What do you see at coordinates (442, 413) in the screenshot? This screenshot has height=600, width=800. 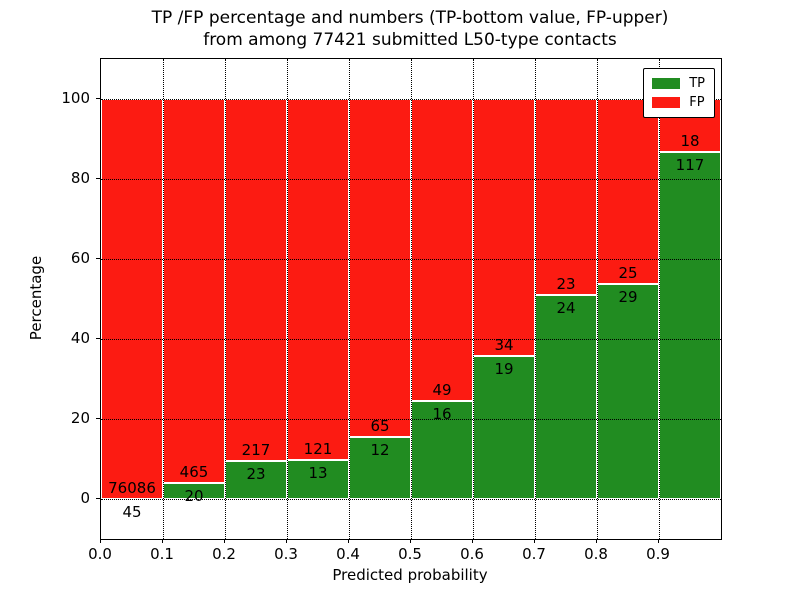 I see `tp-count-label: 16` at bounding box center [442, 413].